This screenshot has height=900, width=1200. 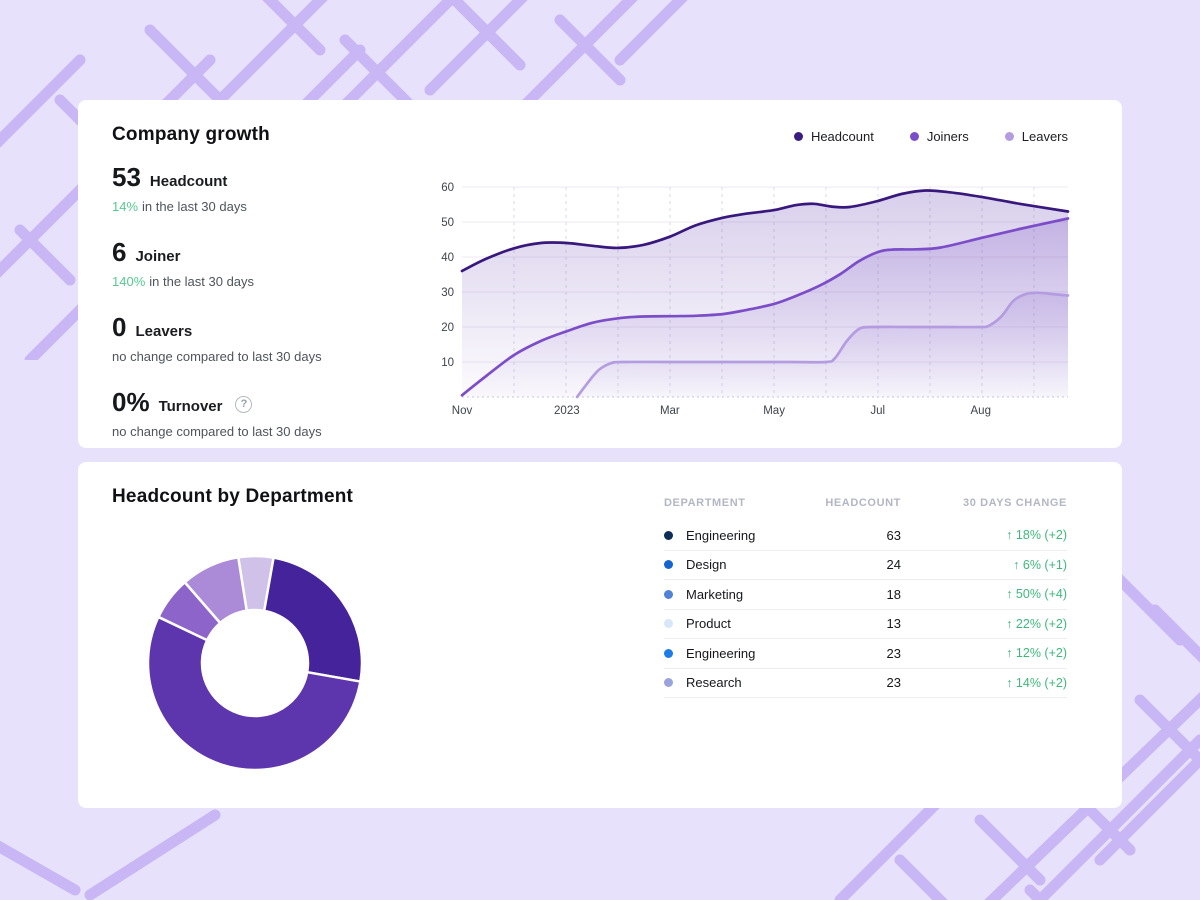 What do you see at coordinates (1036, 535) in the screenshot?
I see `change-value: ↑ 18% (+2)` at bounding box center [1036, 535].